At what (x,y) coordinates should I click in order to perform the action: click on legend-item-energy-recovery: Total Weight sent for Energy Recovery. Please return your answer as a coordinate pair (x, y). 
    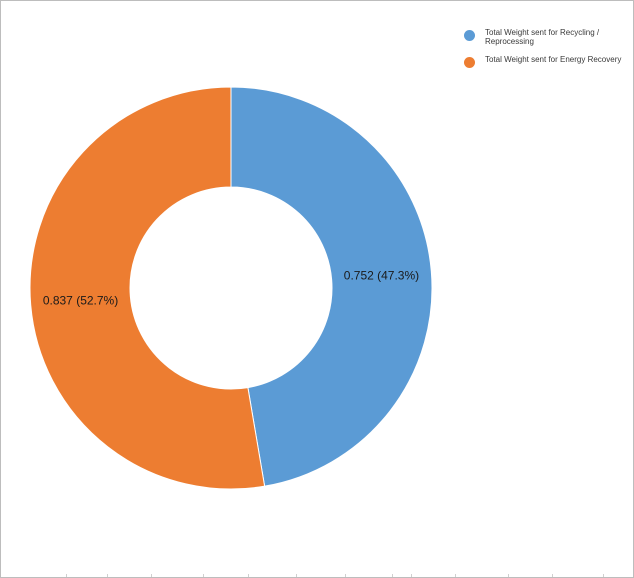
    Looking at the image, I should click on (544, 61).